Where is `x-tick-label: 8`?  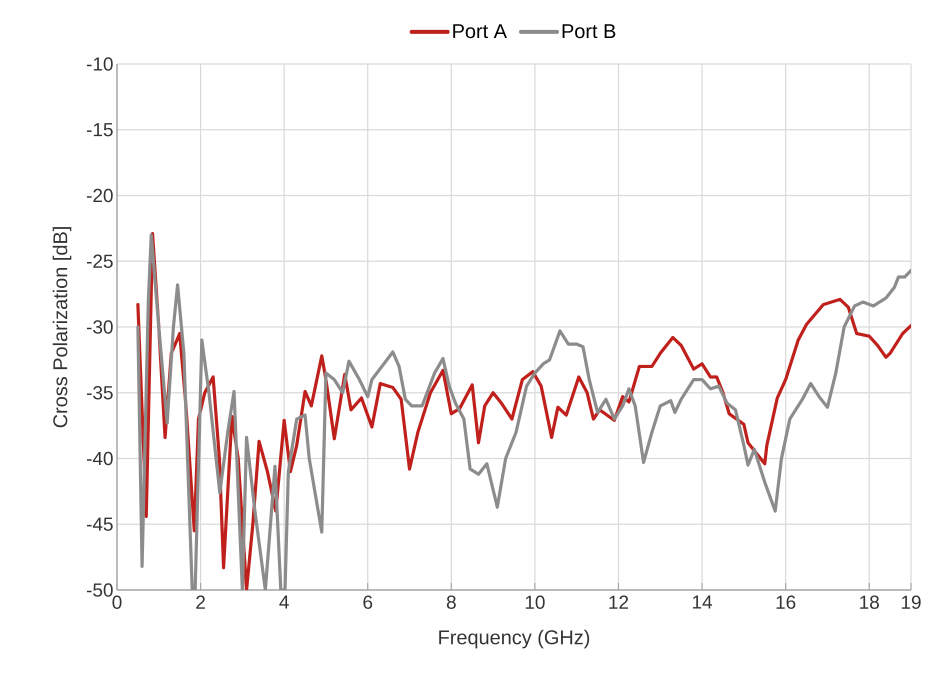
x-tick-label: 8 is located at coordinates (451, 602).